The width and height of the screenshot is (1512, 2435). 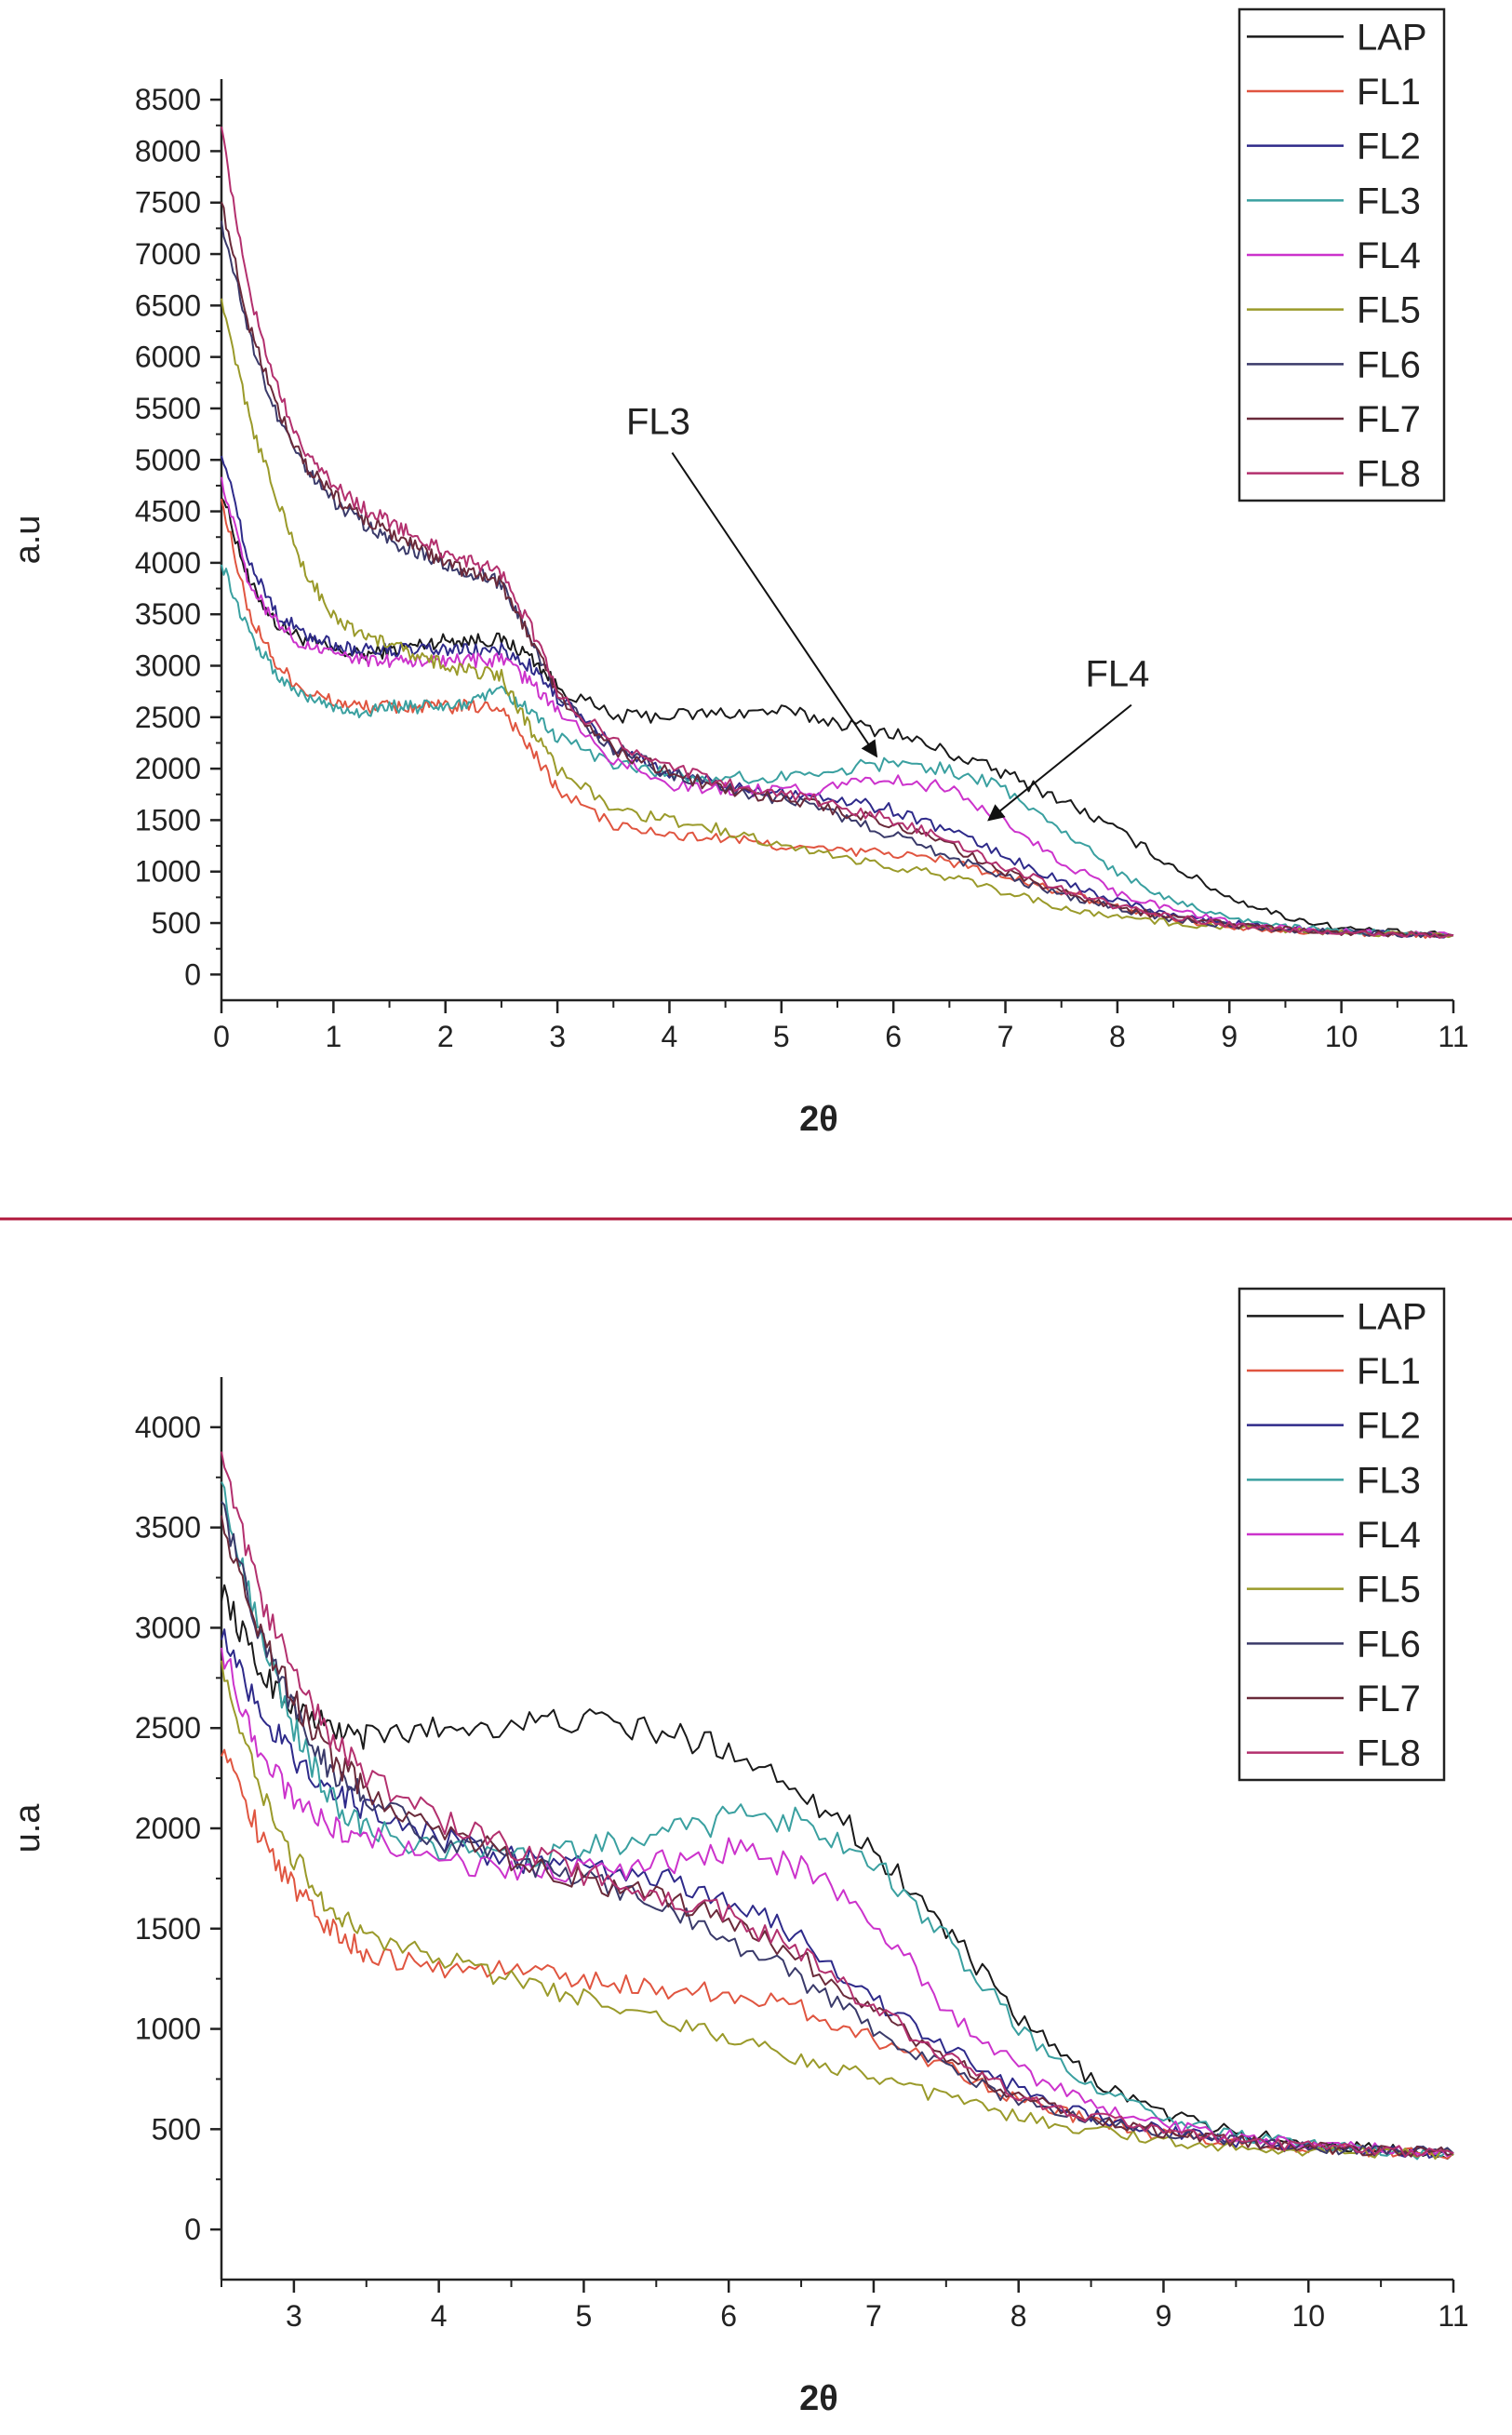 What do you see at coordinates (333, 1036) in the screenshot?
I see `x-tick-label: 1` at bounding box center [333, 1036].